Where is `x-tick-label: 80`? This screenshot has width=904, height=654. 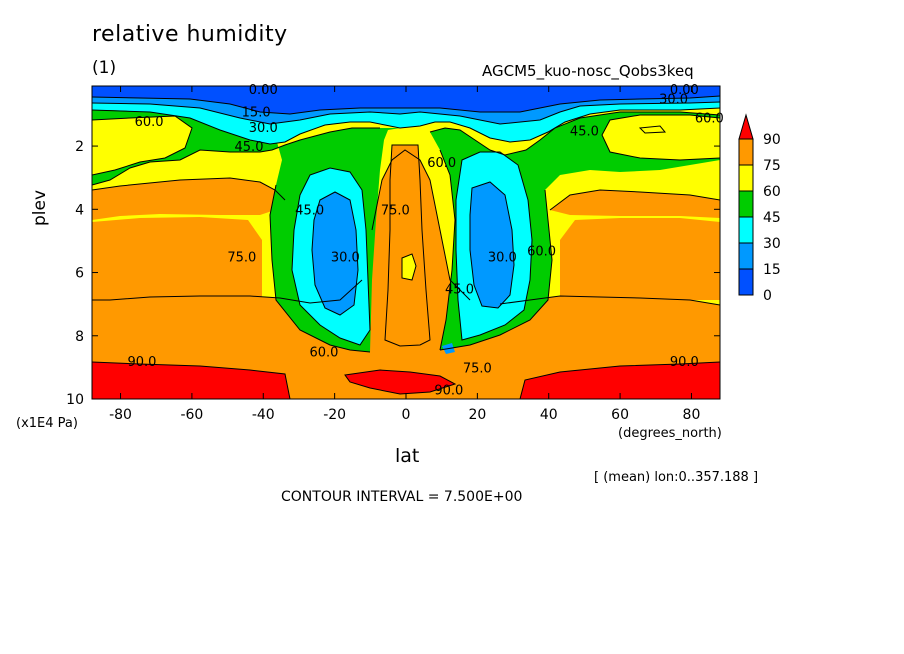 x-tick-label: 80 is located at coordinates (692, 415).